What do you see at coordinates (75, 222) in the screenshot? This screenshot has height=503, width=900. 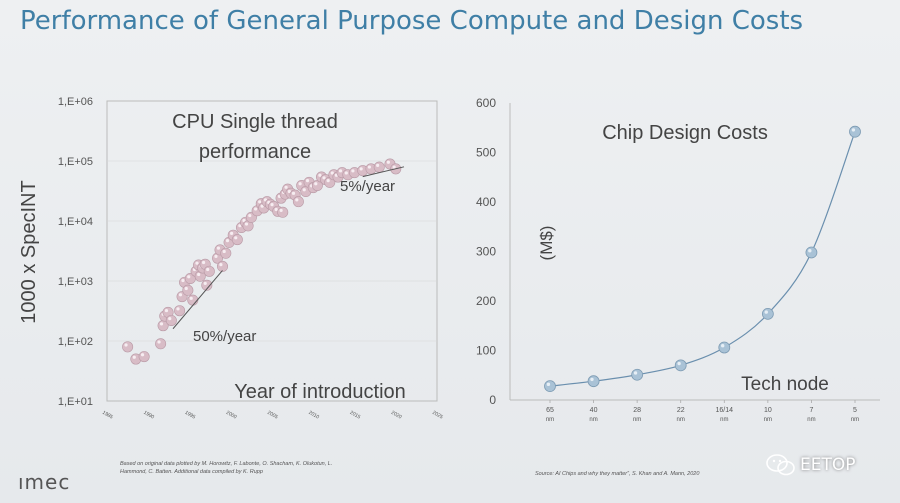 I see `cpu-y-tick-label: 1,E+04` at bounding box center [75, 222].